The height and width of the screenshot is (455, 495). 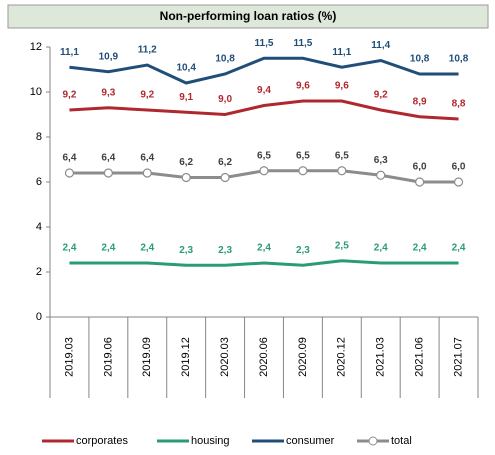 What do you see at coordinates (39, 227) in the screenshot?
I see `y-tick-label: 4` at bounding box center [39, 227].